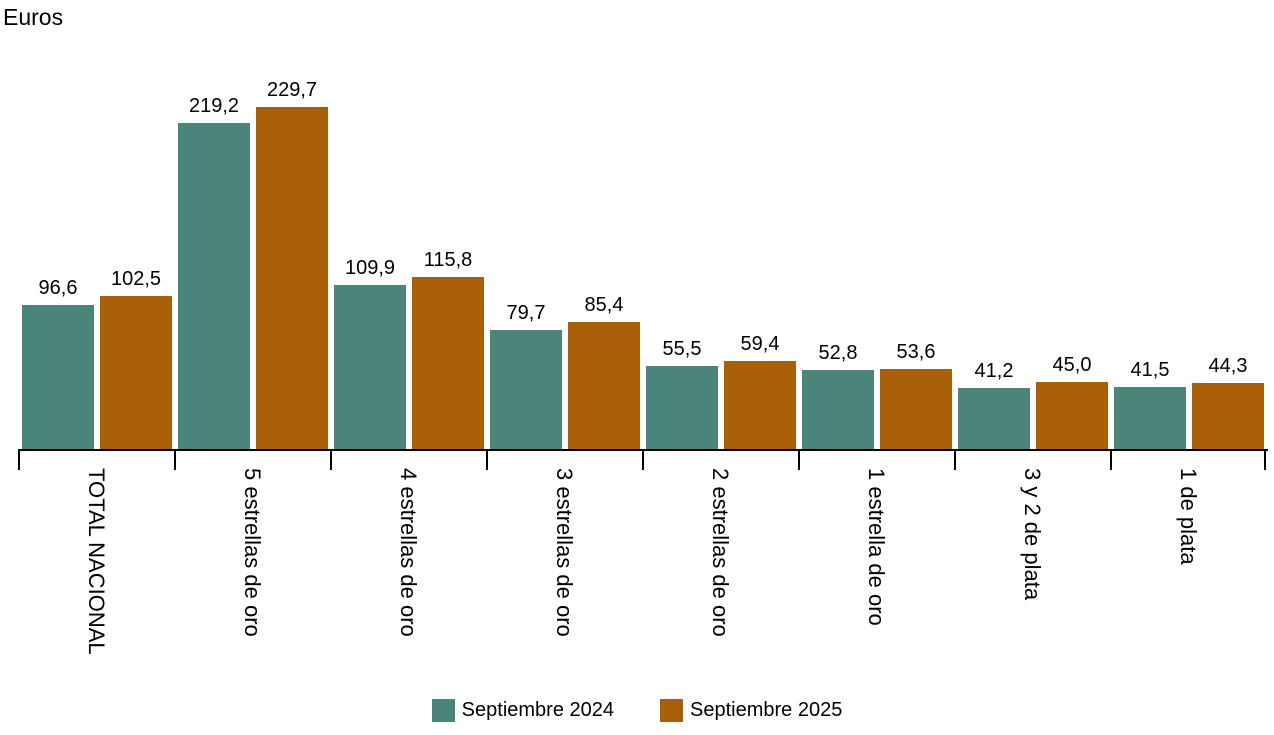 The image size is (1274, 735). Describe the element at coordinates (252, 552) in the screenshot. I see `x-axis-label-5-estrellas-de-oro: 5 estrellas de oro` at that location.